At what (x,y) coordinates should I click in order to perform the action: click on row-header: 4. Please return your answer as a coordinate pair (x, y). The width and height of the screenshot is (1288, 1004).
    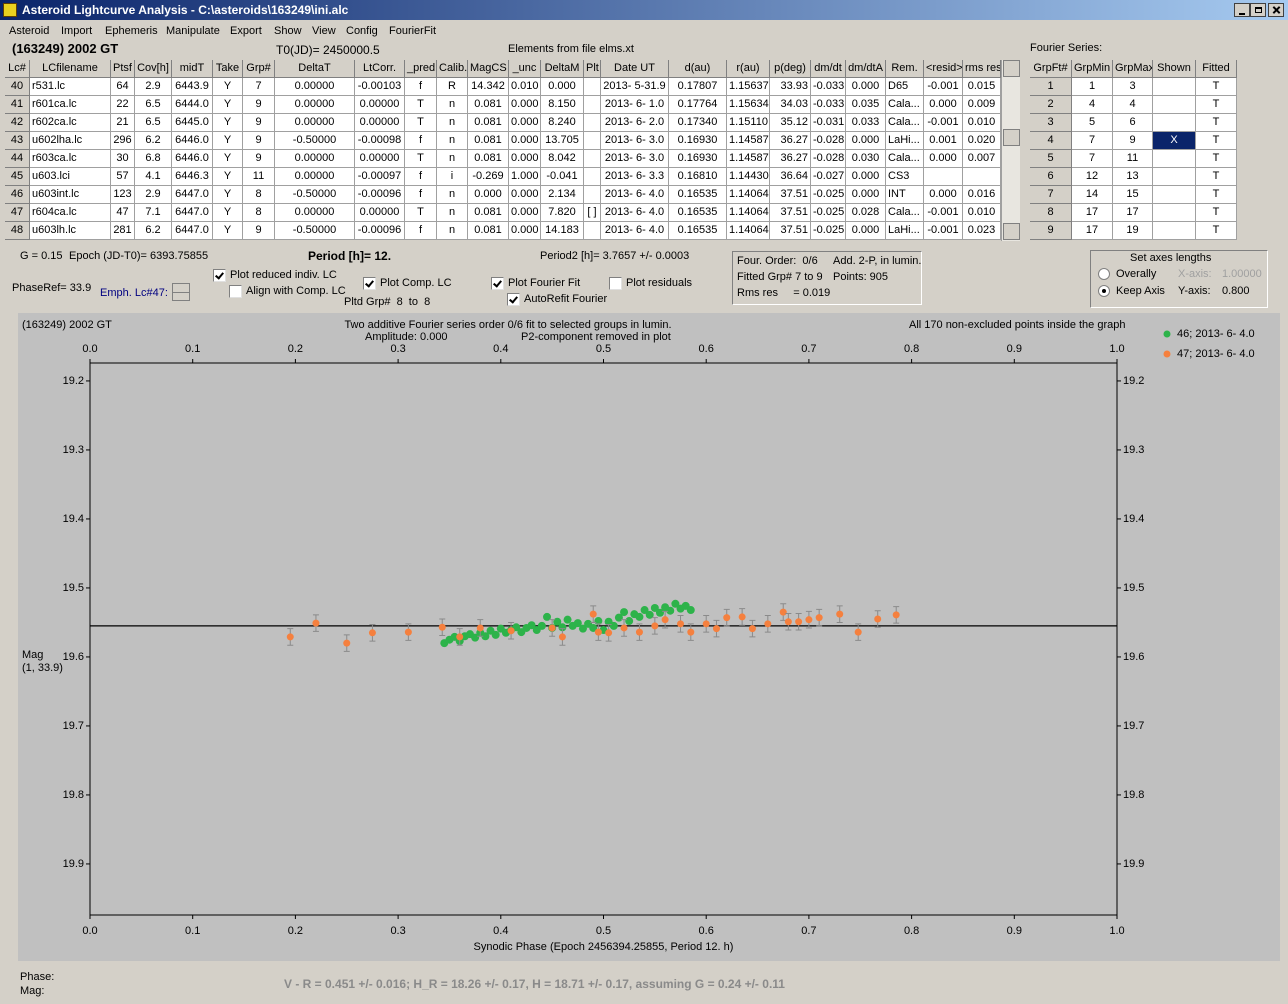
    Looking at the image, I should click on (1051, 141).